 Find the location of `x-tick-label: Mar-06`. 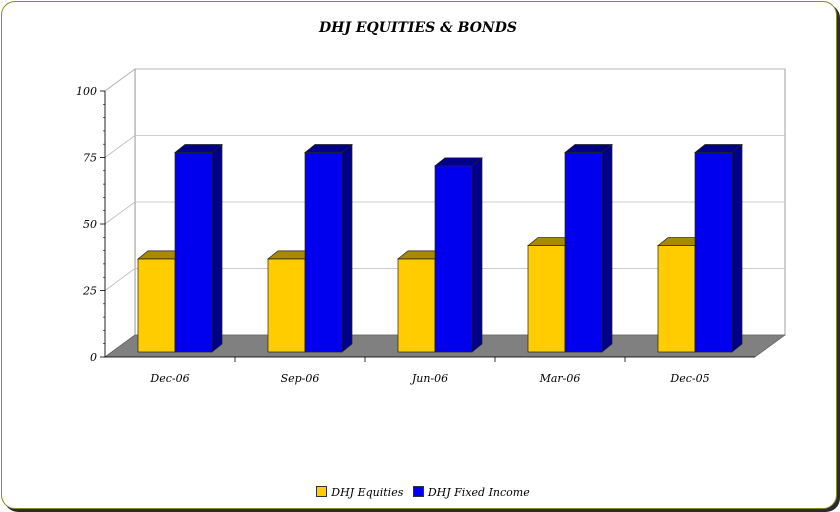

x-tick-label: Mar-06 is located at coordinates (560, 378).